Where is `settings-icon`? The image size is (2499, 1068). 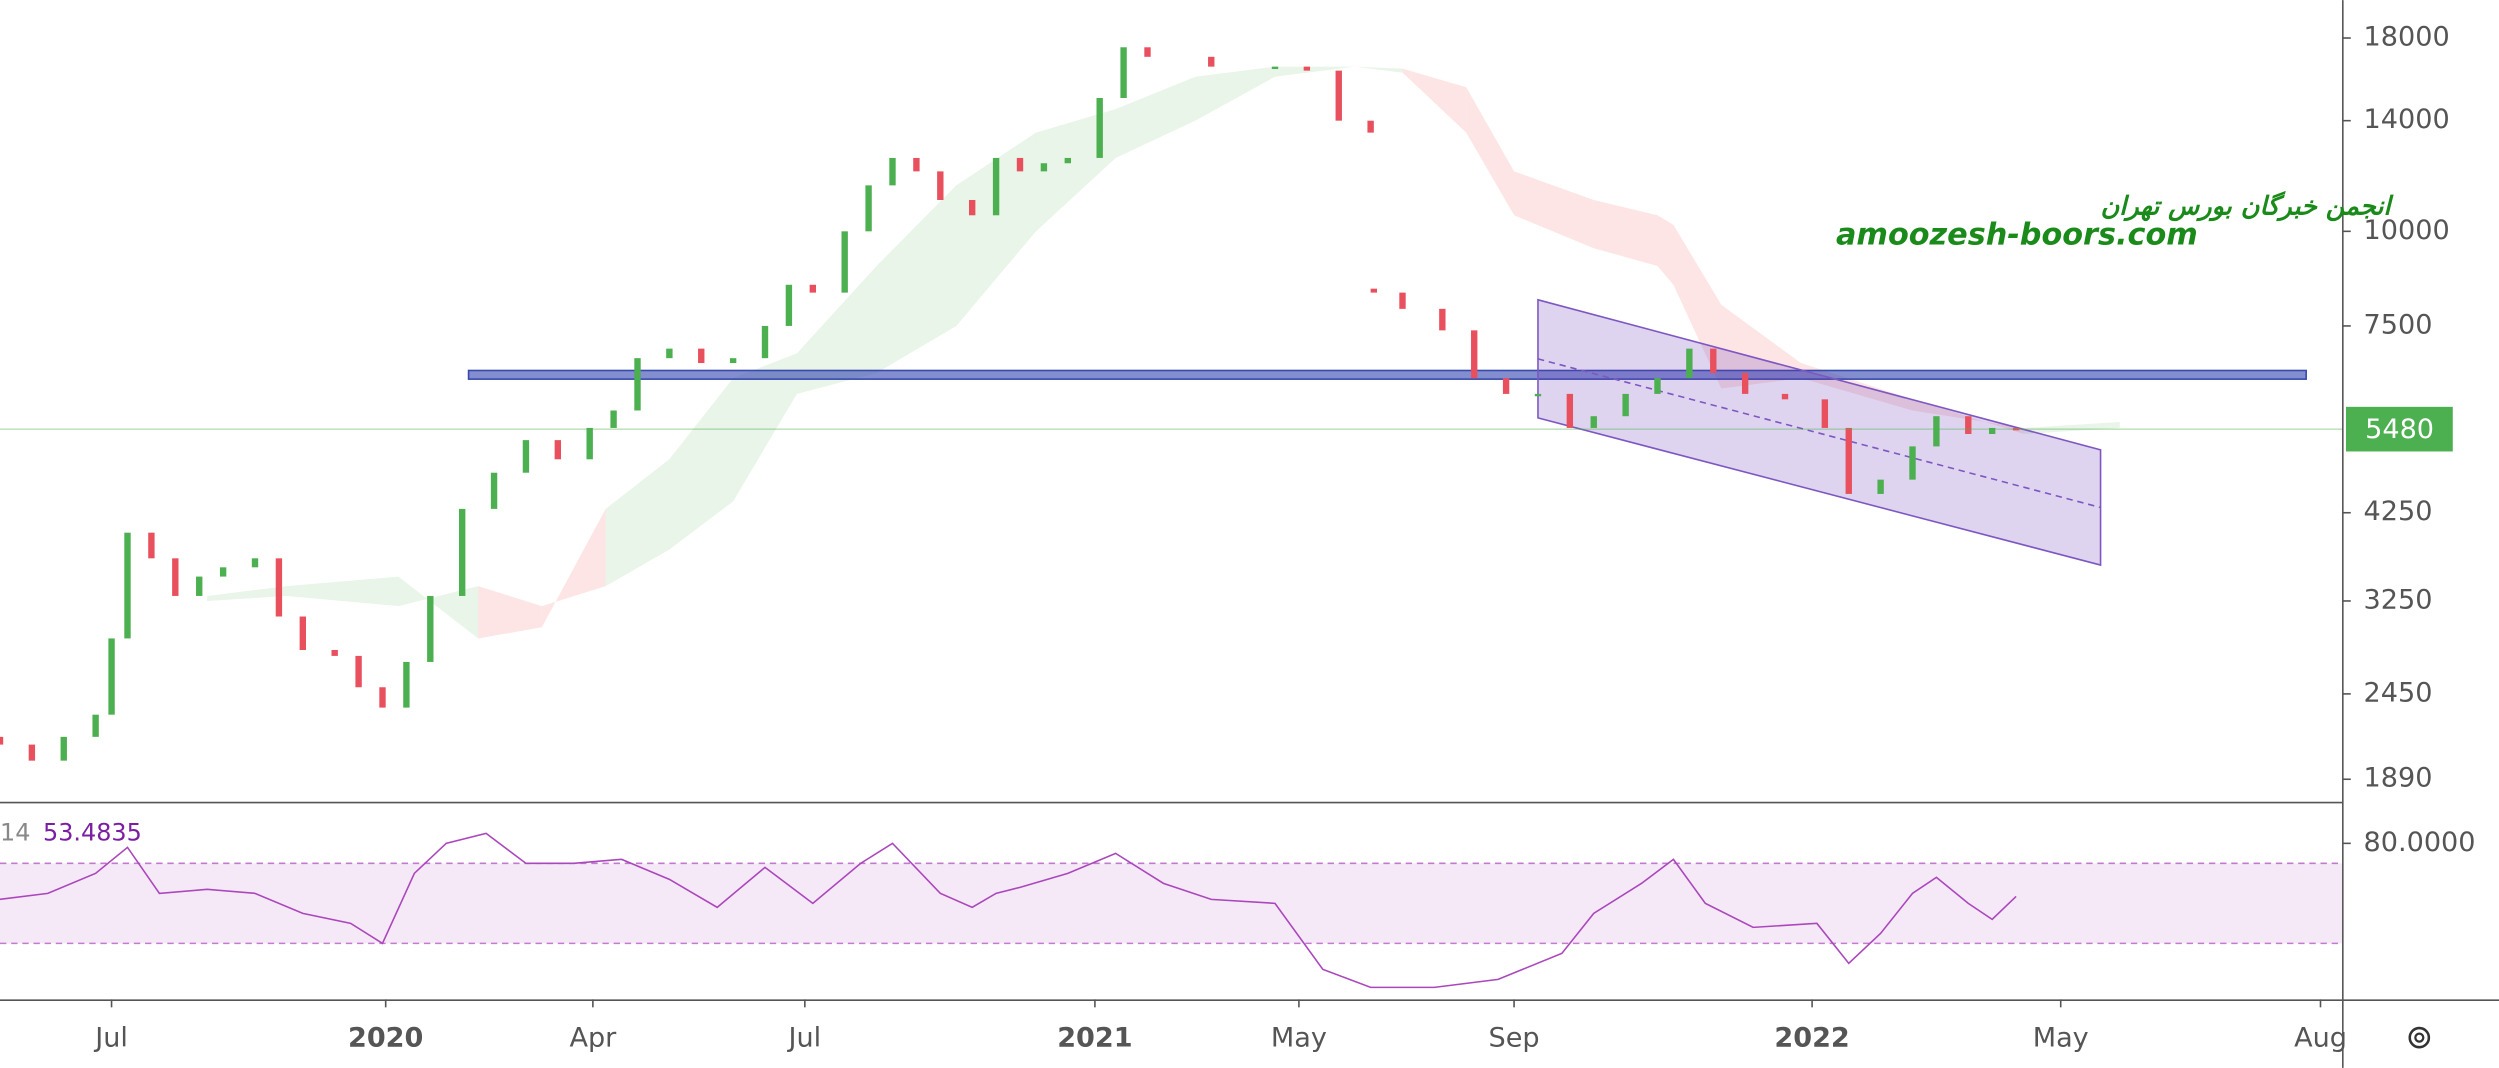
settings-icon is located at coordinates (2419, 1037).